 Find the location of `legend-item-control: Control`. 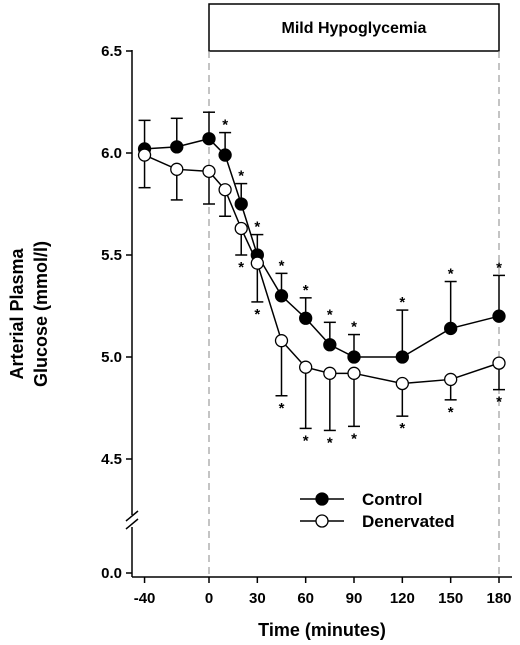

legend-item-control: Control is located at coordinates (361, 499).